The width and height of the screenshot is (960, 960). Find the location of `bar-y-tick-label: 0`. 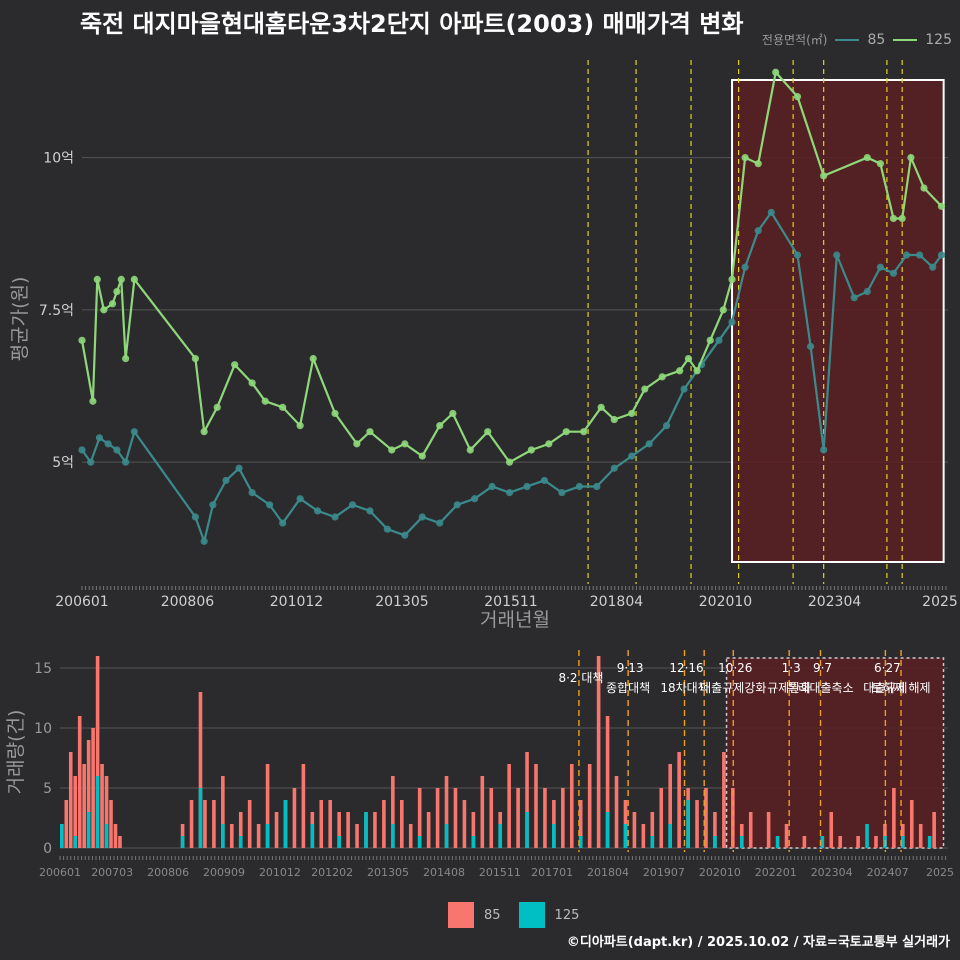

bar-y-tick-label: 0 is located at coordinates (47, 849).